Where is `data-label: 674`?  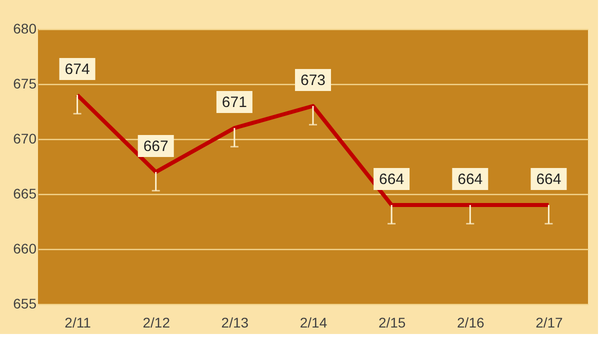 data-label: 674 is located at coordinates (77, 69).